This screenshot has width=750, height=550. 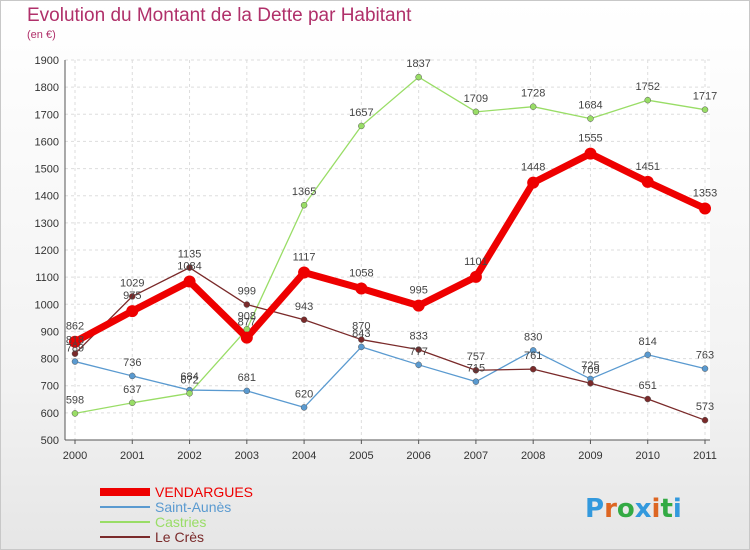 I want to click on data-label: 709, so click(x=590, y=370).